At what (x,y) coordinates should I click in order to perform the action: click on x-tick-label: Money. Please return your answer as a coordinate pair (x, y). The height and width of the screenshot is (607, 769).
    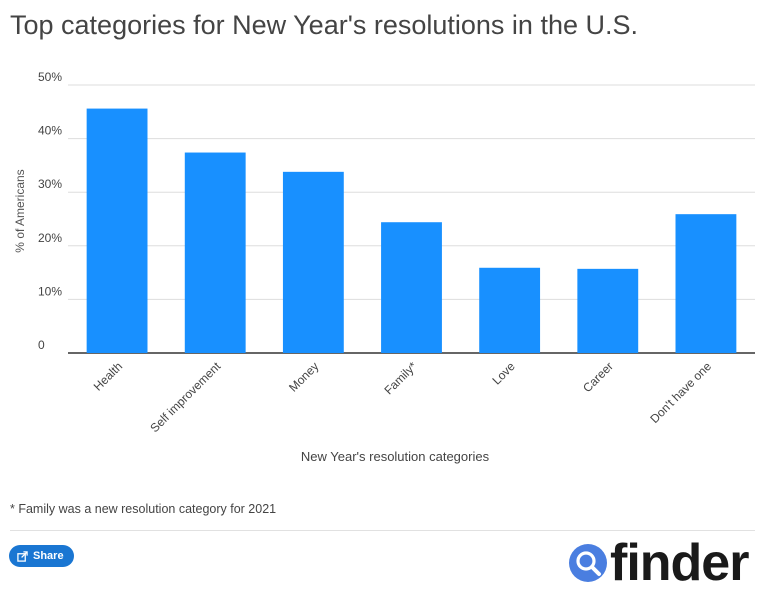
    Looking at the image, I should click on (303, 376).